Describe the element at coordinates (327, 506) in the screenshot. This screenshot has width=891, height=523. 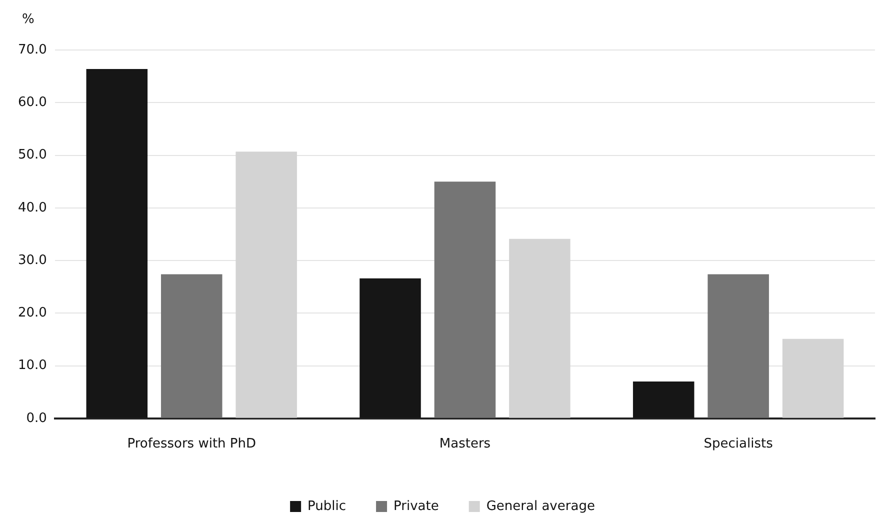
I see `legend-label: Public` at that location.